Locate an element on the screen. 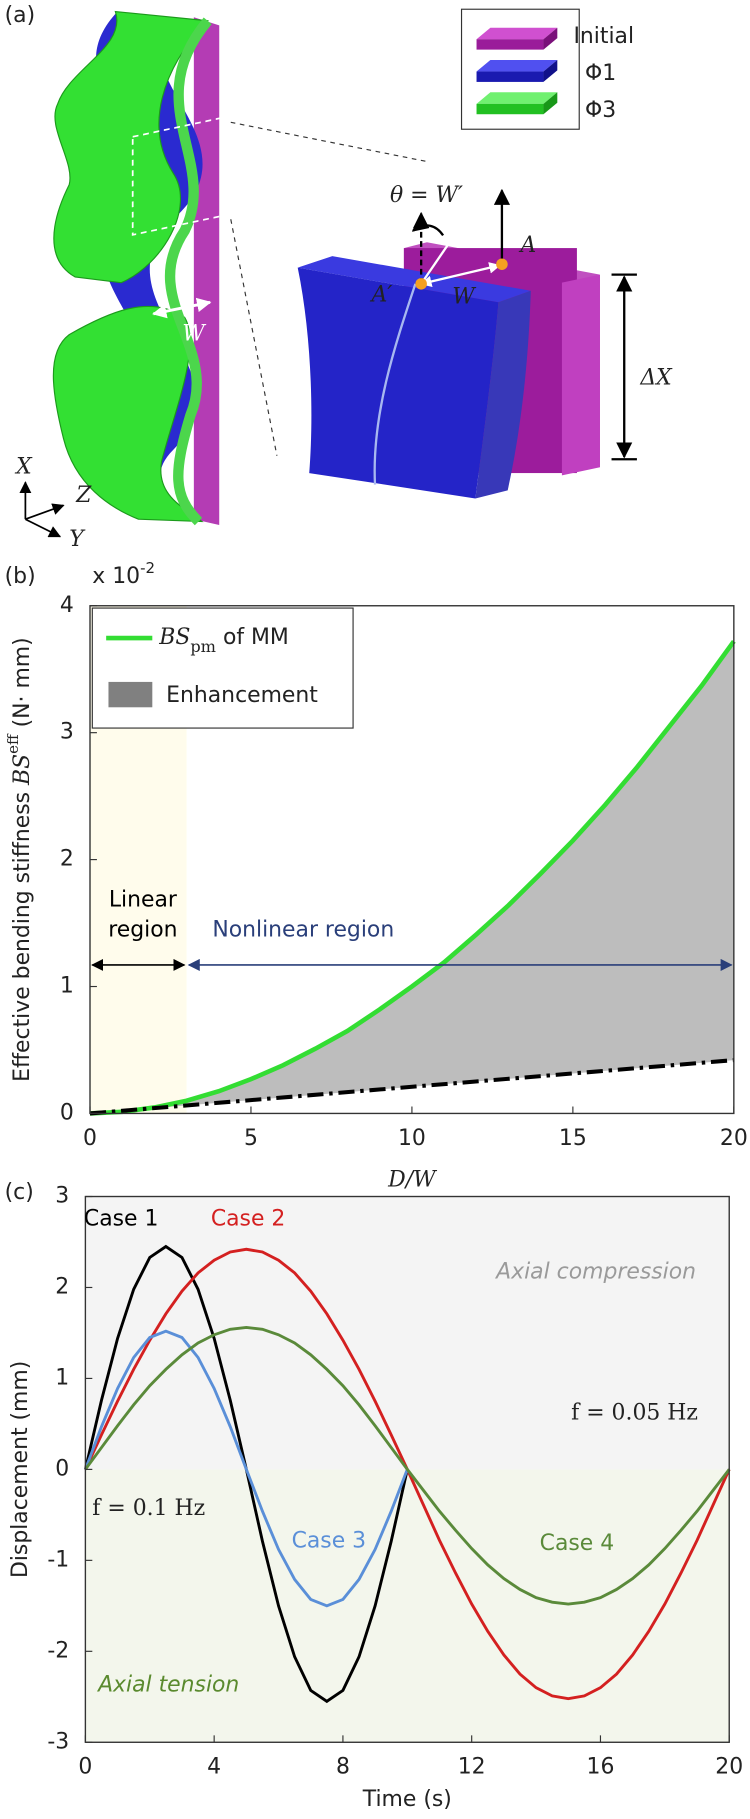  point-a-prime is located at coordinates (421, 284).